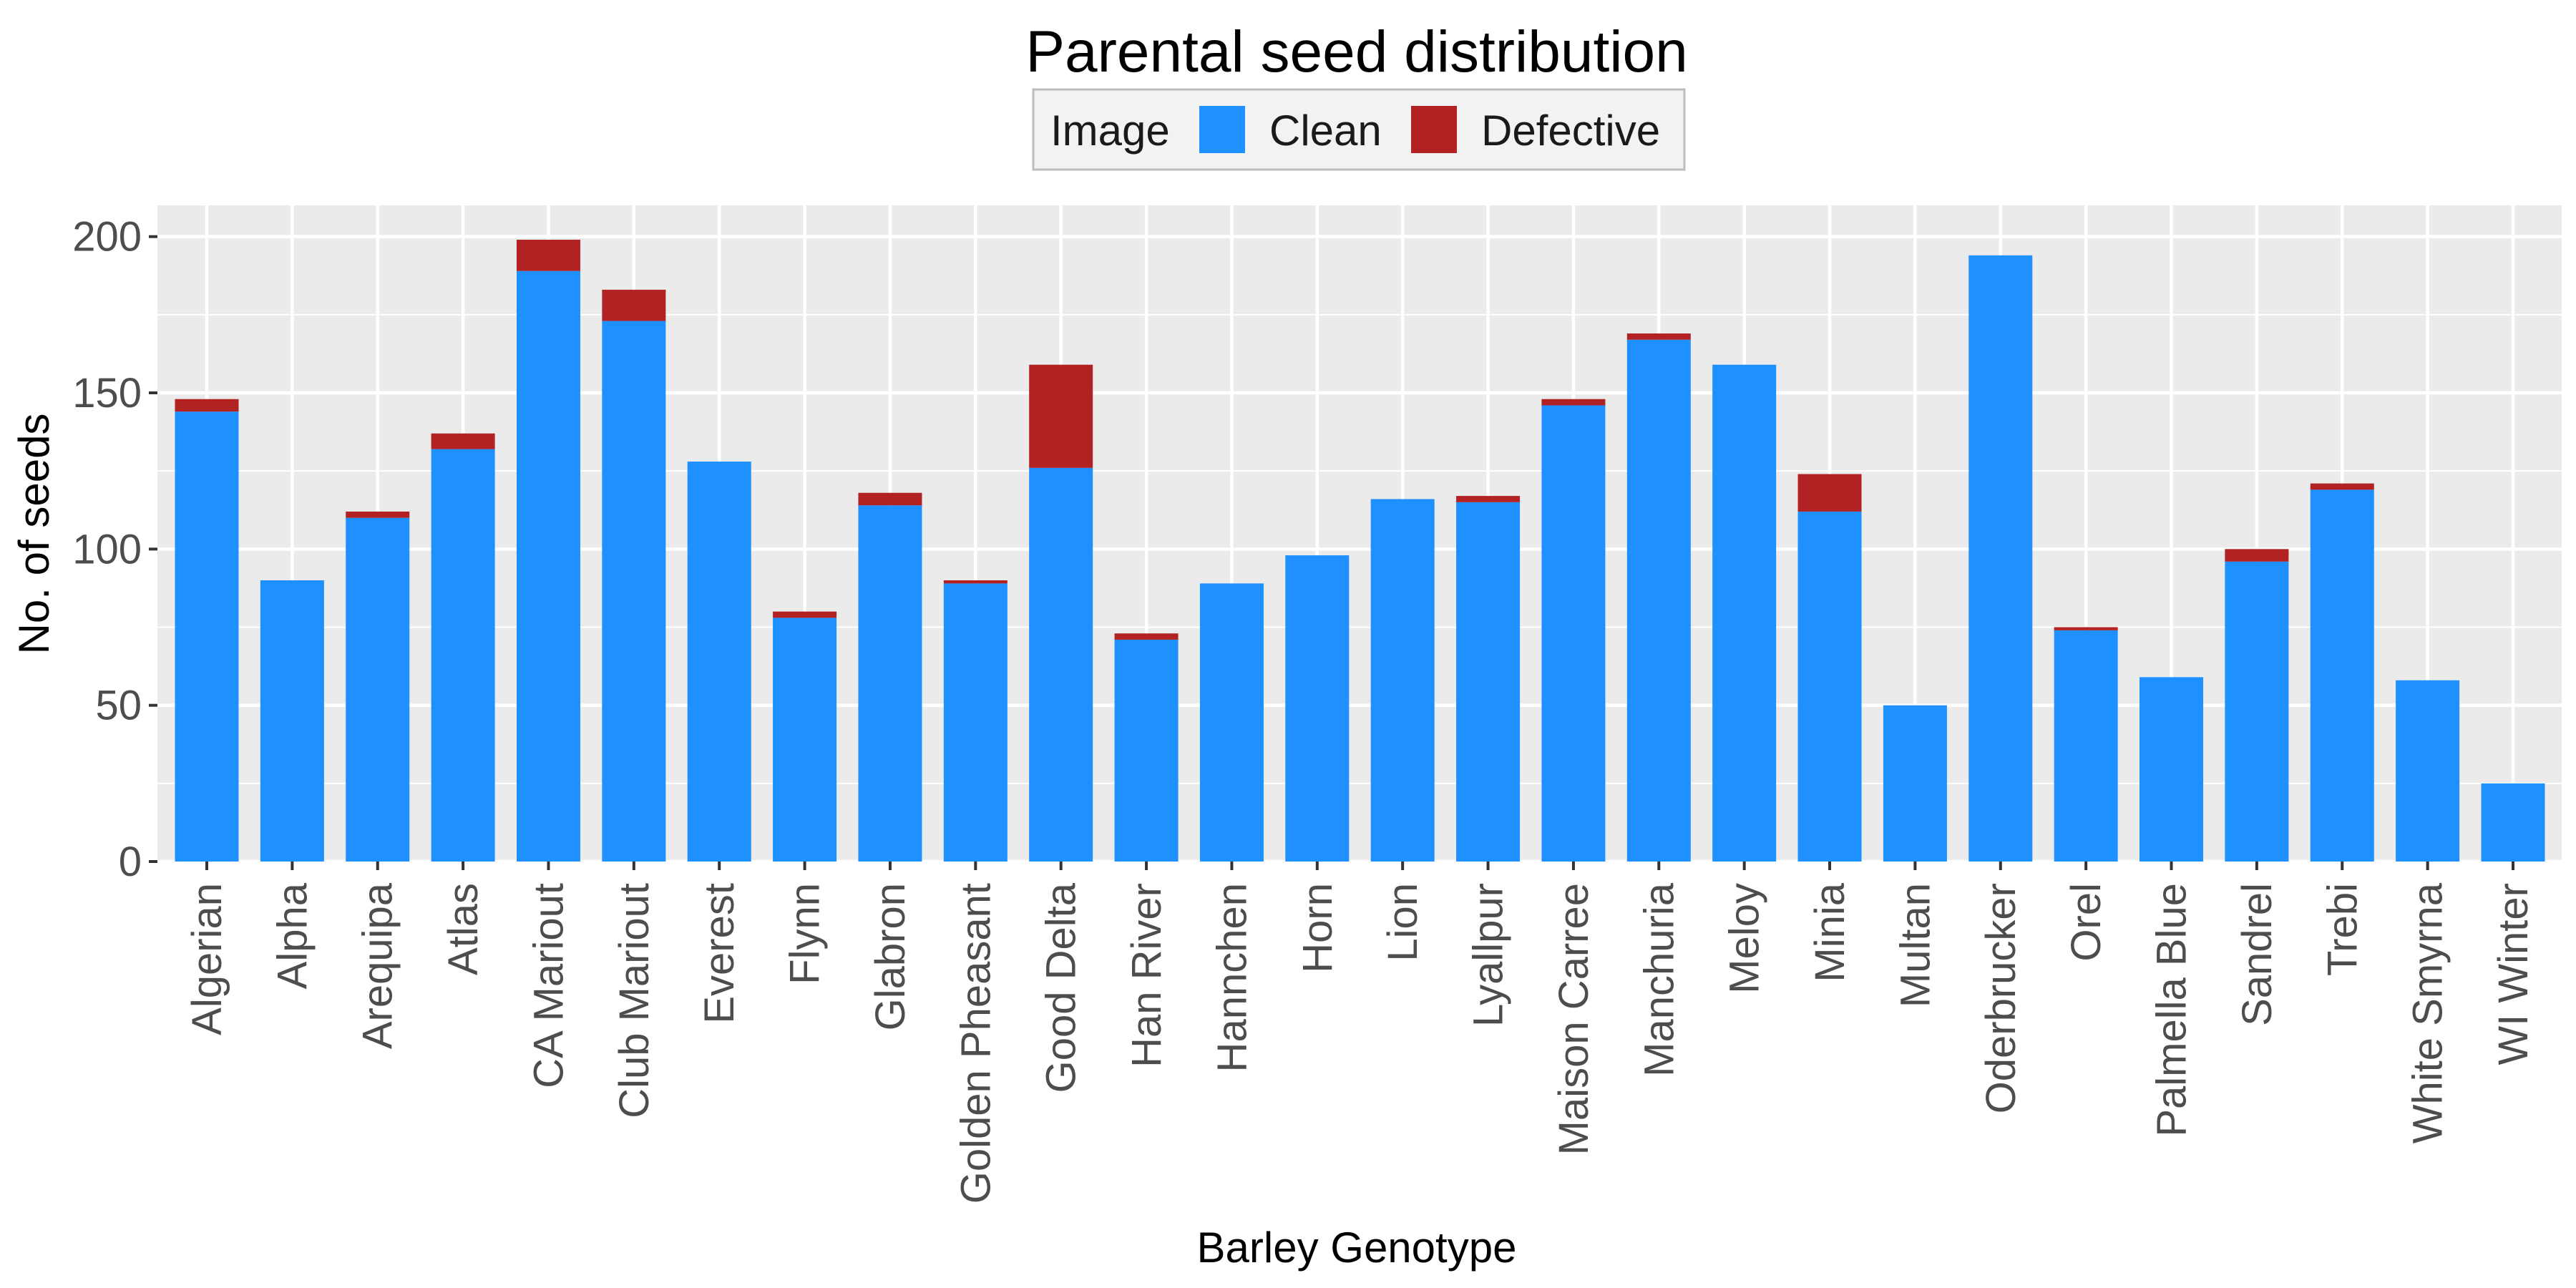 Image resolution: width=2576 pixels, height=1288 pixels. I want to click on x-axis-title: Barley Genotype, so click(1357, 1248).